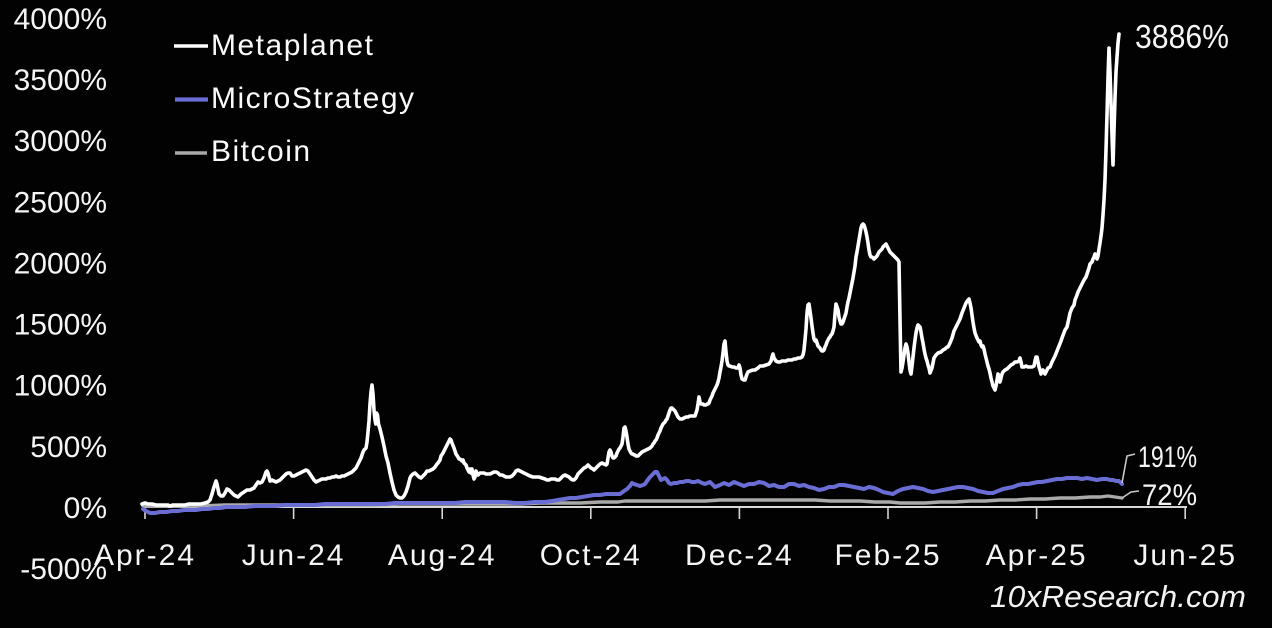 The width and height of the screenshot is (1272, 628). I want to click on svg-text: Bitcoin, so click(261, 151).